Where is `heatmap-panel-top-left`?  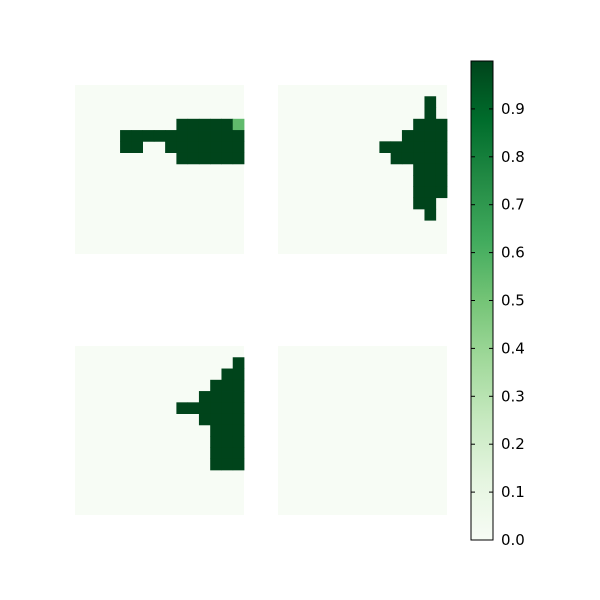
heatmap-panel-top-left is located at coordinates (160, 169).